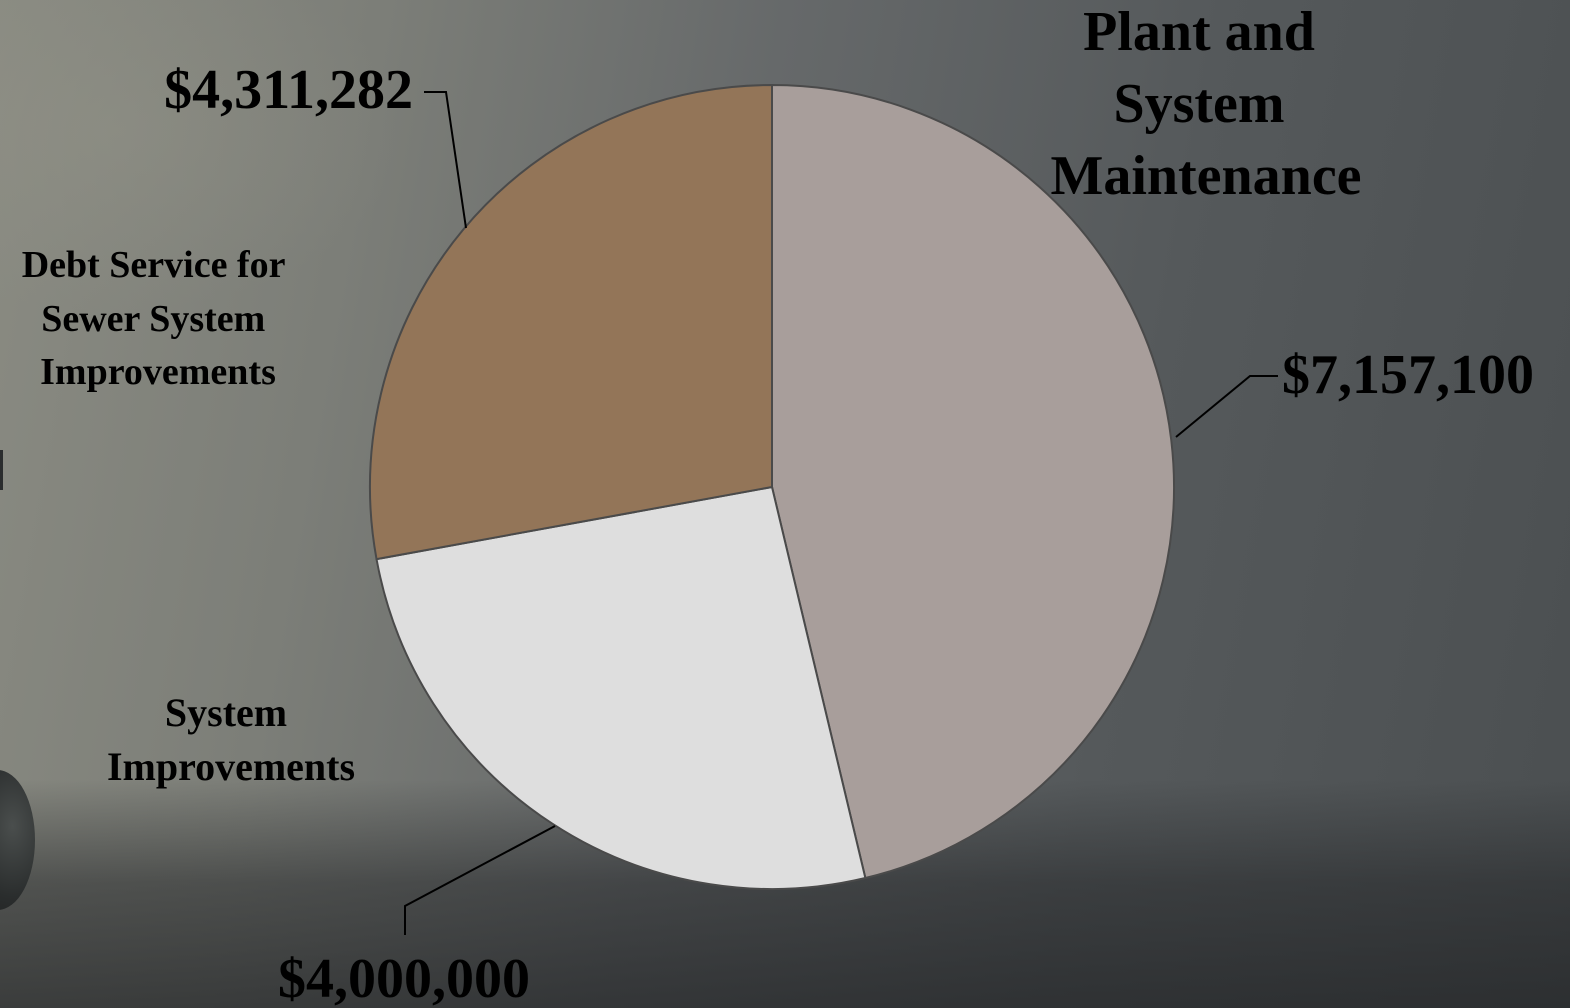 This screenshot has height=1008, width=1570. Describe the element at coordinates (404, 978) in the screenshot. I see `value-label-system-improvements: $4,000,000` at that location.